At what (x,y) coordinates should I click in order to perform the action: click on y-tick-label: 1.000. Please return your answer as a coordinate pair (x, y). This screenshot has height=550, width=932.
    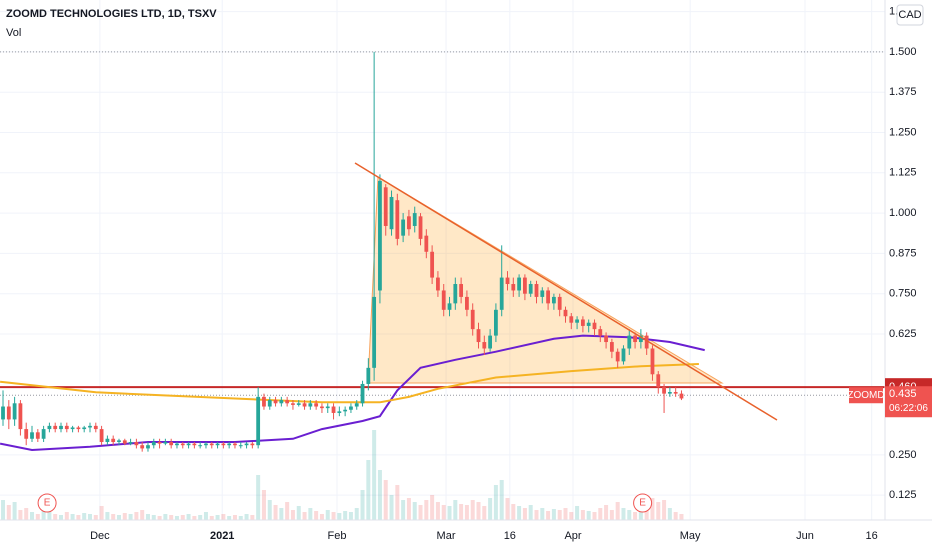
    Looking at the image, I should click on (903, 213).